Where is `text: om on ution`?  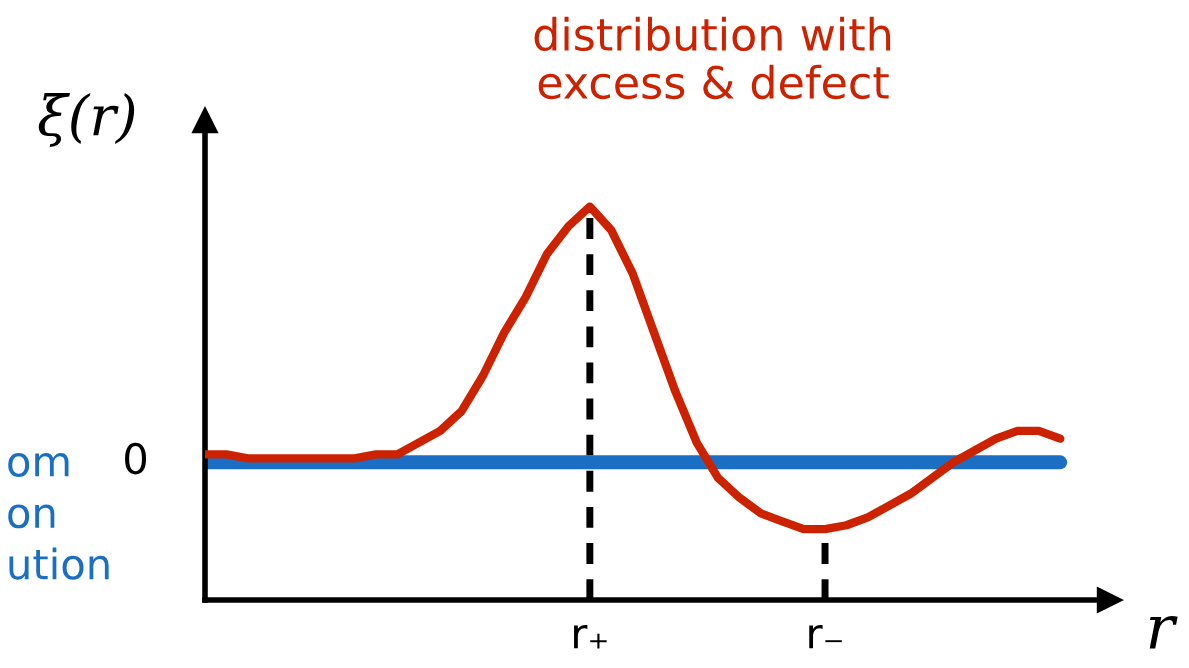 text: om on ution is located at coordinates (58, 516).